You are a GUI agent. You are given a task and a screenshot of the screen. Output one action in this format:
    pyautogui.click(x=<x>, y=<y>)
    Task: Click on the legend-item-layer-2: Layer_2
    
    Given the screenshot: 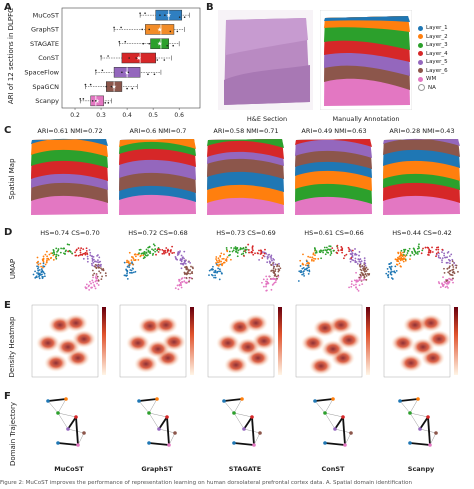 What is the action you would take?
    pyautogui.click(x=433, y=37)
    